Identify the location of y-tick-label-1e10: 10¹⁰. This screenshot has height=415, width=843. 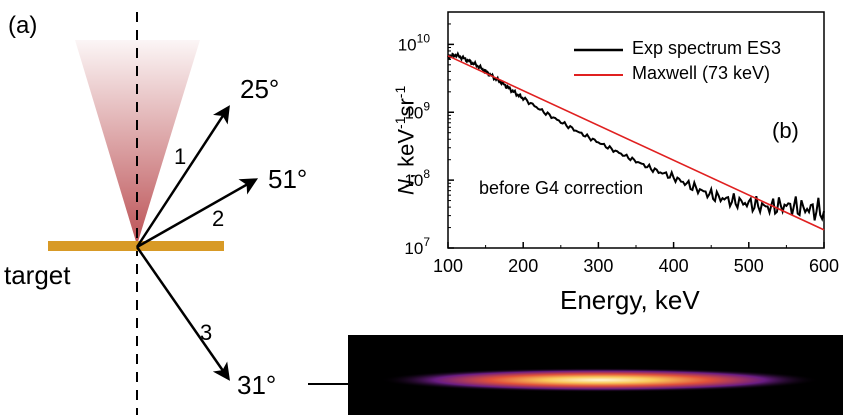
(414, 42).